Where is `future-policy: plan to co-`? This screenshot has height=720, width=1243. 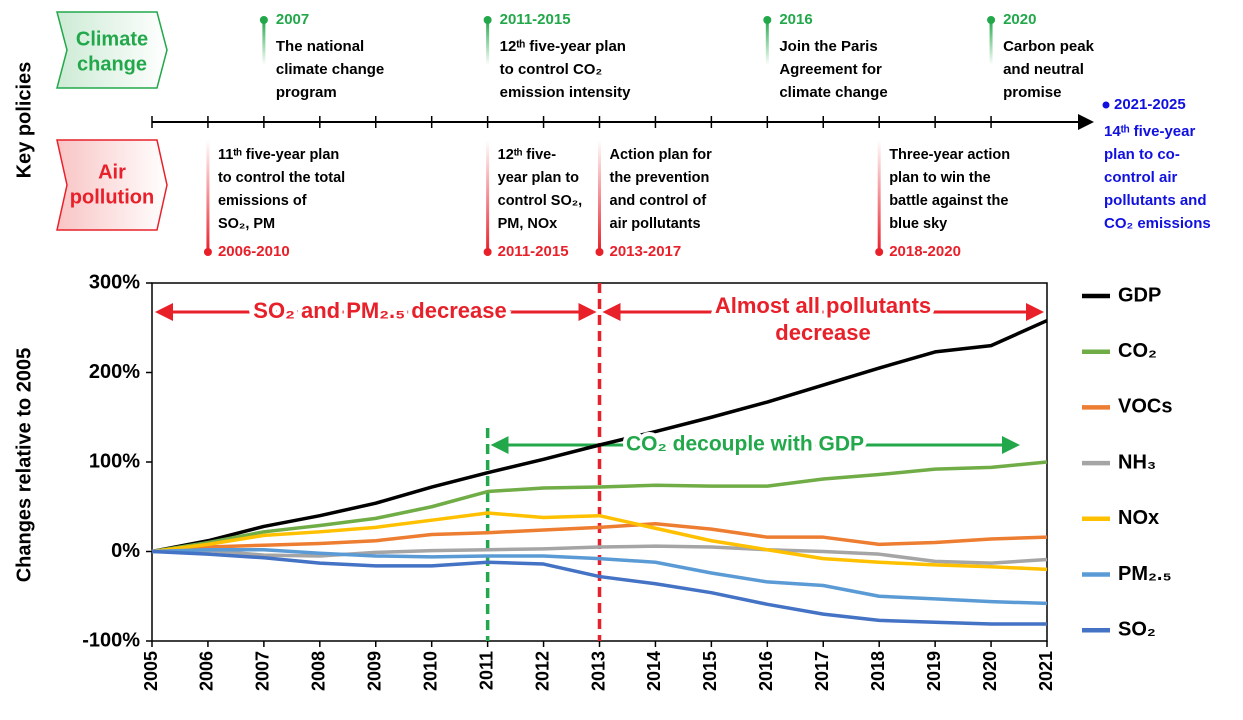 future-policy: plan to co- is located at coordinates (1142, 154).